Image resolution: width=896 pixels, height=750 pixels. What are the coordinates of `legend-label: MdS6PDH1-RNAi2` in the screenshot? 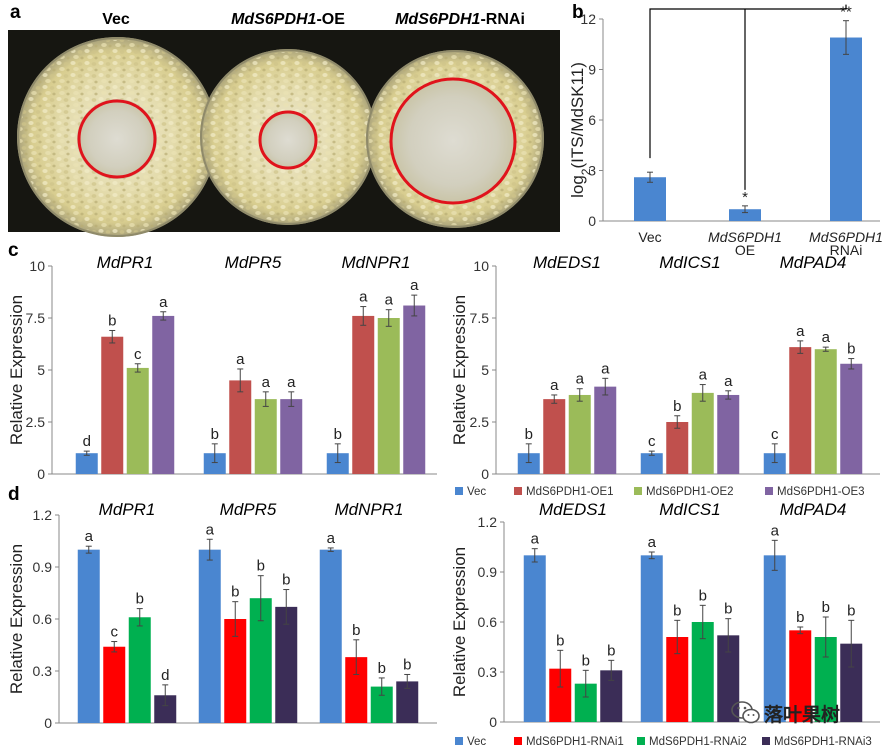 It's located at (698, 742).